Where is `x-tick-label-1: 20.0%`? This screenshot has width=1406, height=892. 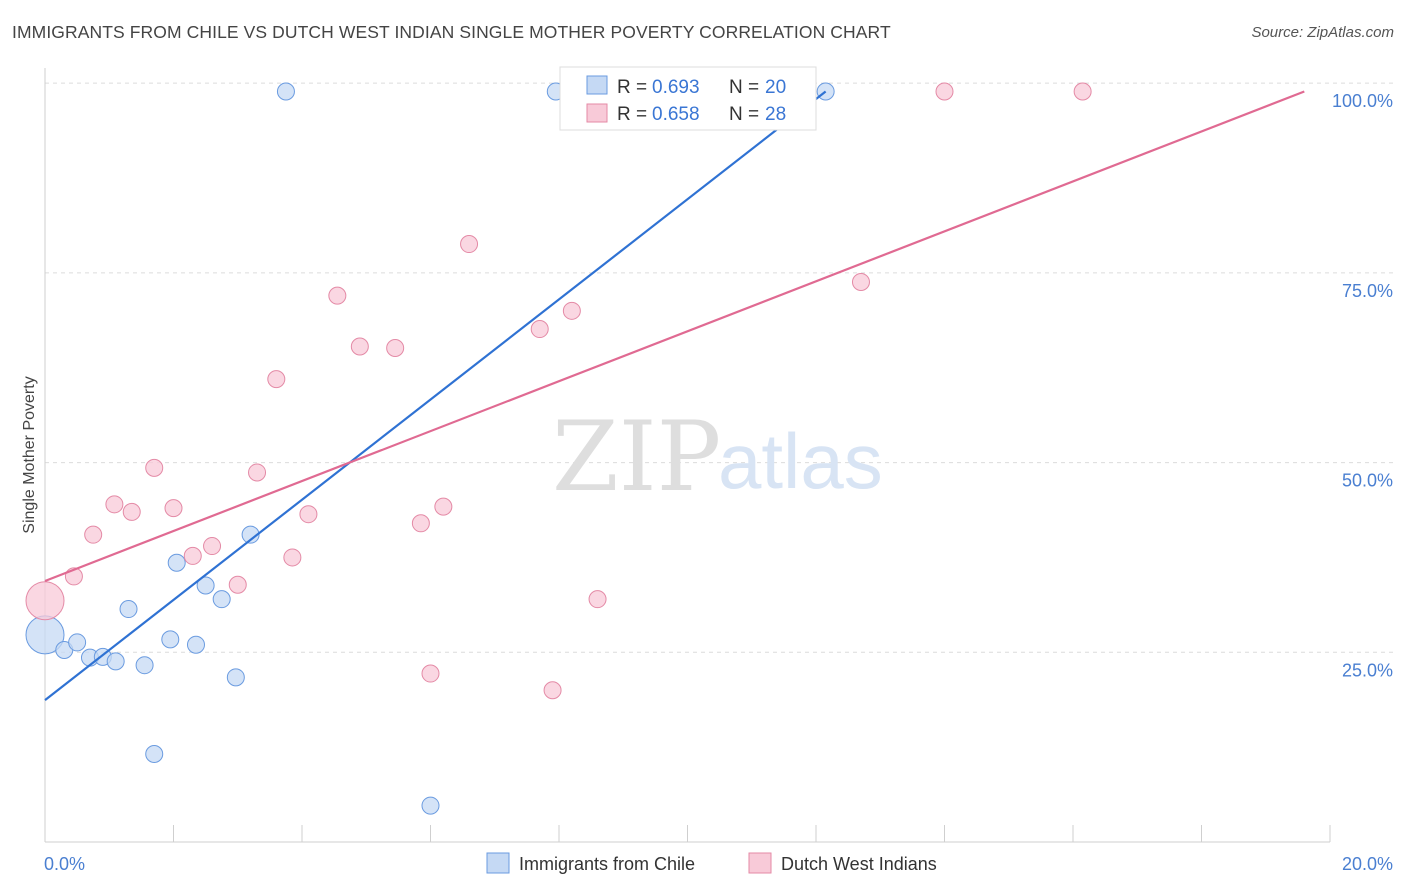 x-tick-label-1: 20.0% is located at coordinates (1367, 864).